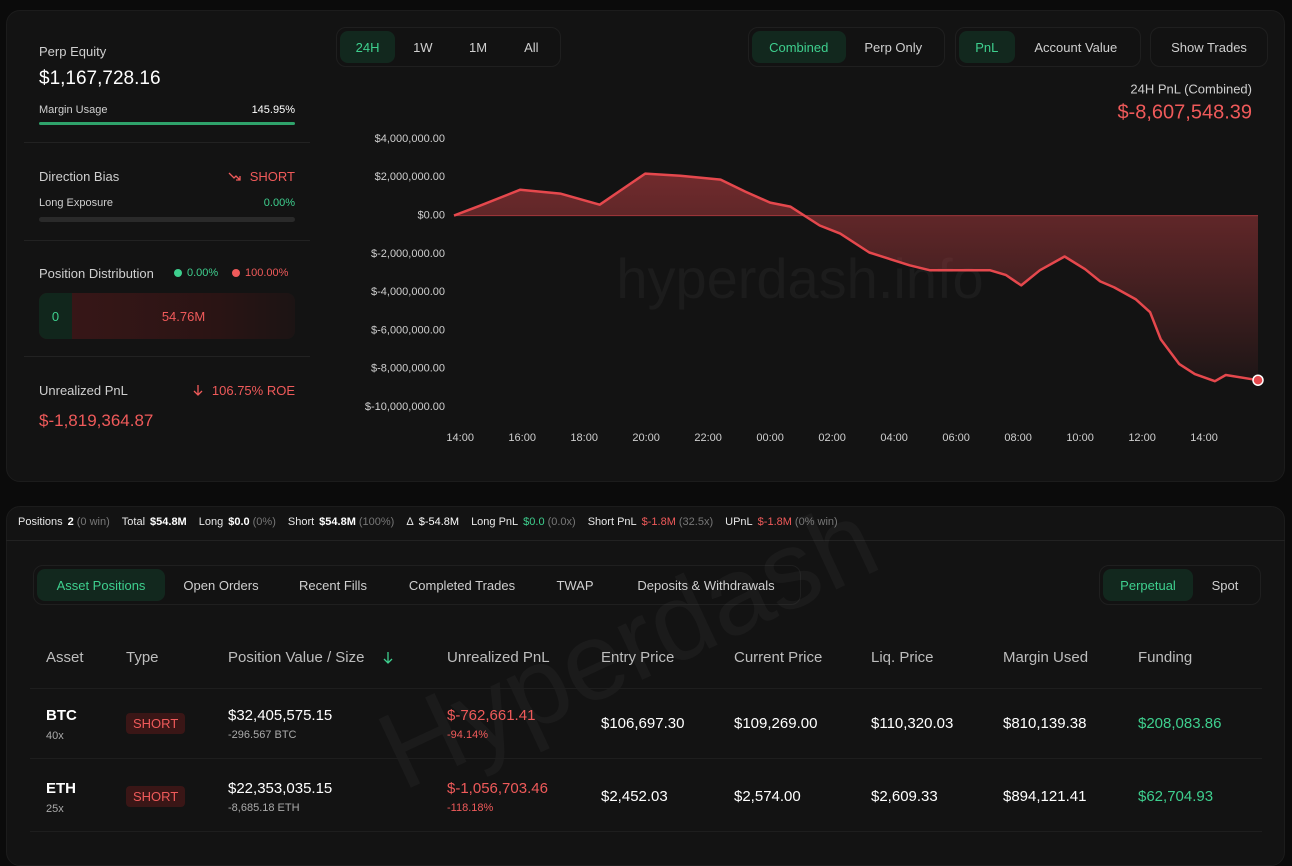  Describe the element at coordinates (832, 438) in the screenshot. I see `x-tick-label: 02:00` at that location.